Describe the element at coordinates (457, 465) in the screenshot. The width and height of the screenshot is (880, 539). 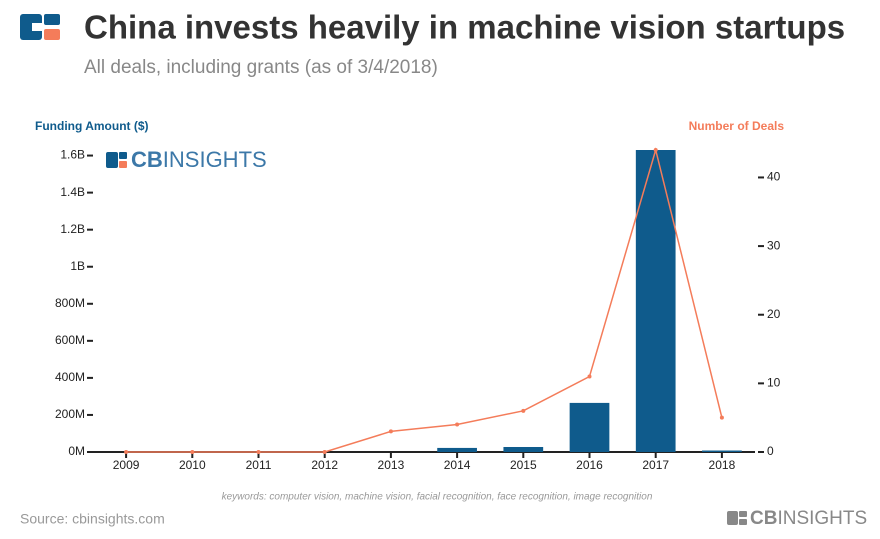
I see `x-tick-label: 2014` at that location.